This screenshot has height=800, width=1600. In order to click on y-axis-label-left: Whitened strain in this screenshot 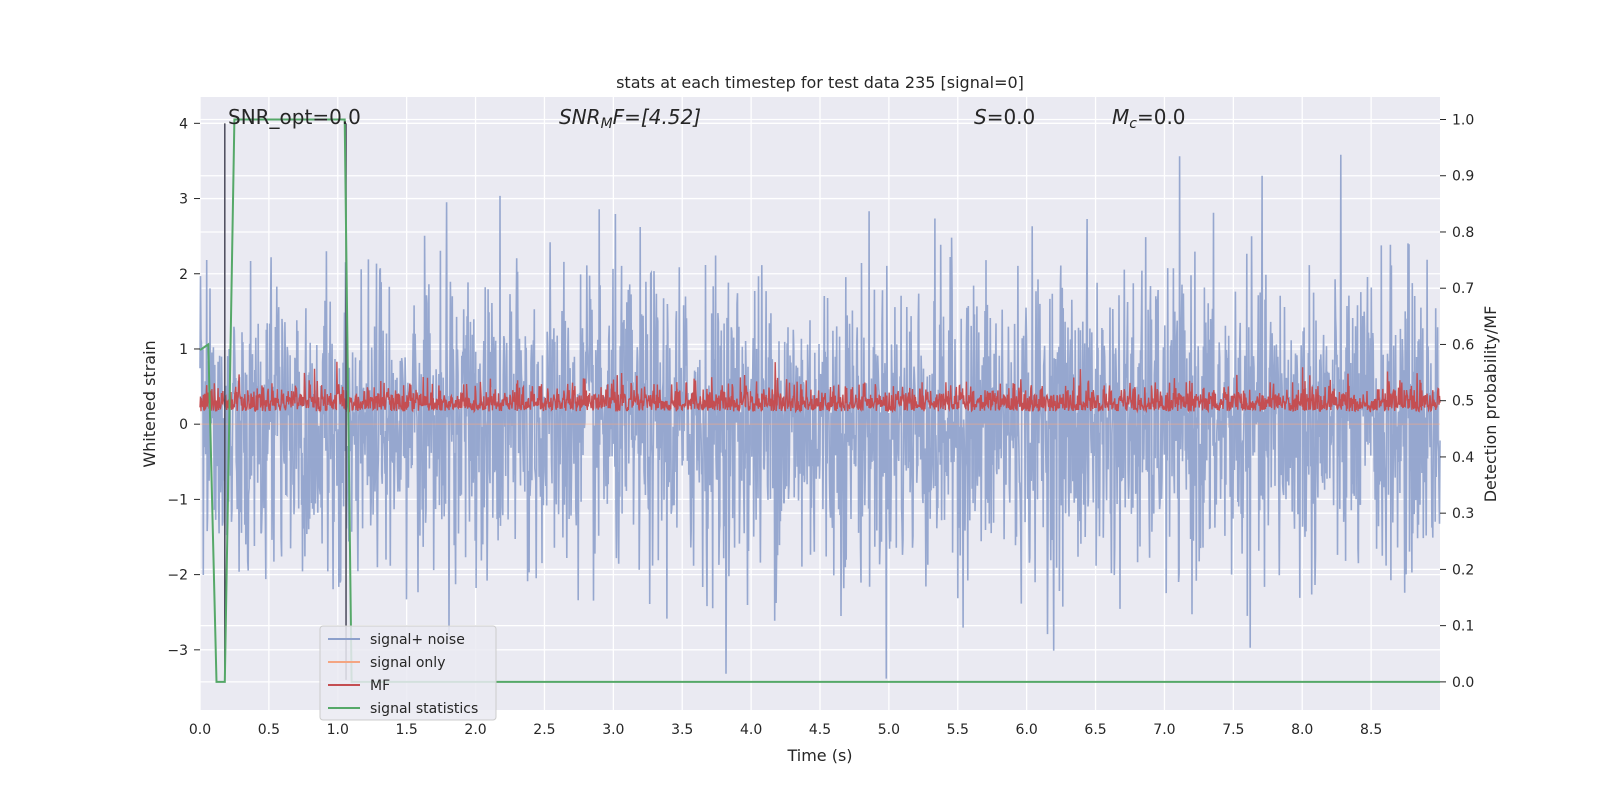, I will do `click(149, 403)`.